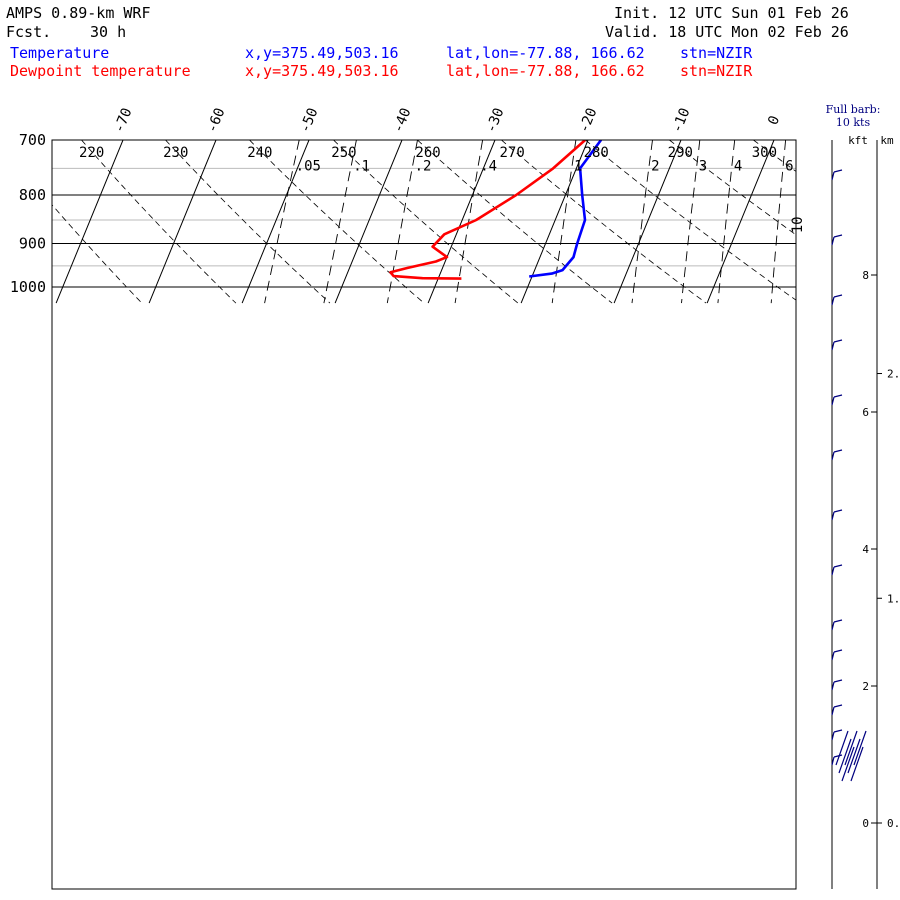 The width and height of the screenshot is (900, 900). Describe the element at coordinates (545, 71) in the screenshot. I see `dewpoint-latlon: lat,lon=-77.88, 166.62` at that location.